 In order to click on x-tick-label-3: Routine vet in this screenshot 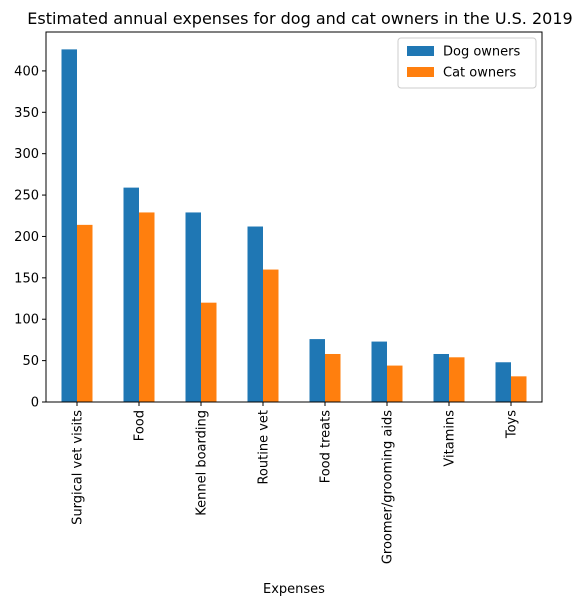, I will do `click(264, 447)`.